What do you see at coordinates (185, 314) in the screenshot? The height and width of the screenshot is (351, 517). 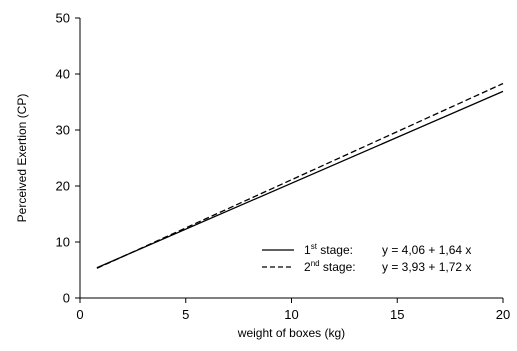 I see `x-tick-label: 5` at bounding box center [185, 314].